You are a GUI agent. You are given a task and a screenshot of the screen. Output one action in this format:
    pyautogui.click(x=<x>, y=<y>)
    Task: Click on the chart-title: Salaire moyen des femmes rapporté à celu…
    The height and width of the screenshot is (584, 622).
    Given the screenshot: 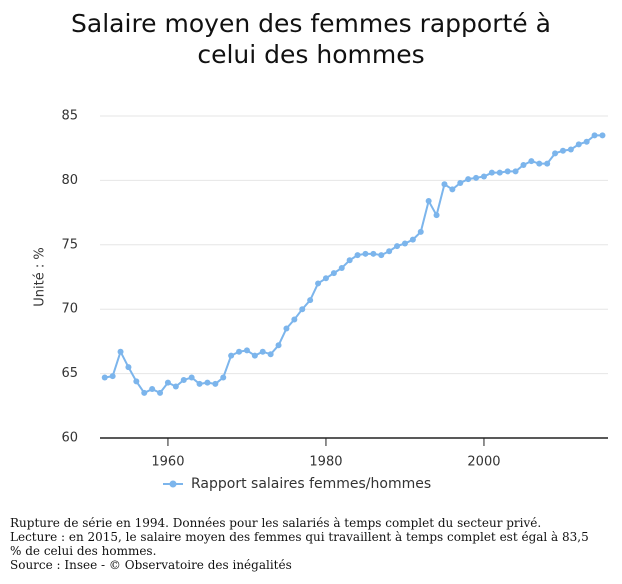 What is the action you would take?
    pyautogui.click(x=311, y=39)
    